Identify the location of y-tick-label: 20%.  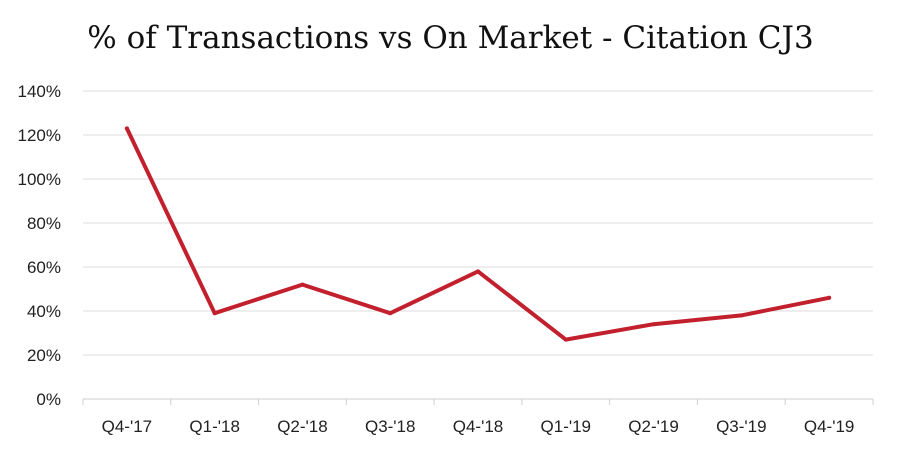
(44, 355).